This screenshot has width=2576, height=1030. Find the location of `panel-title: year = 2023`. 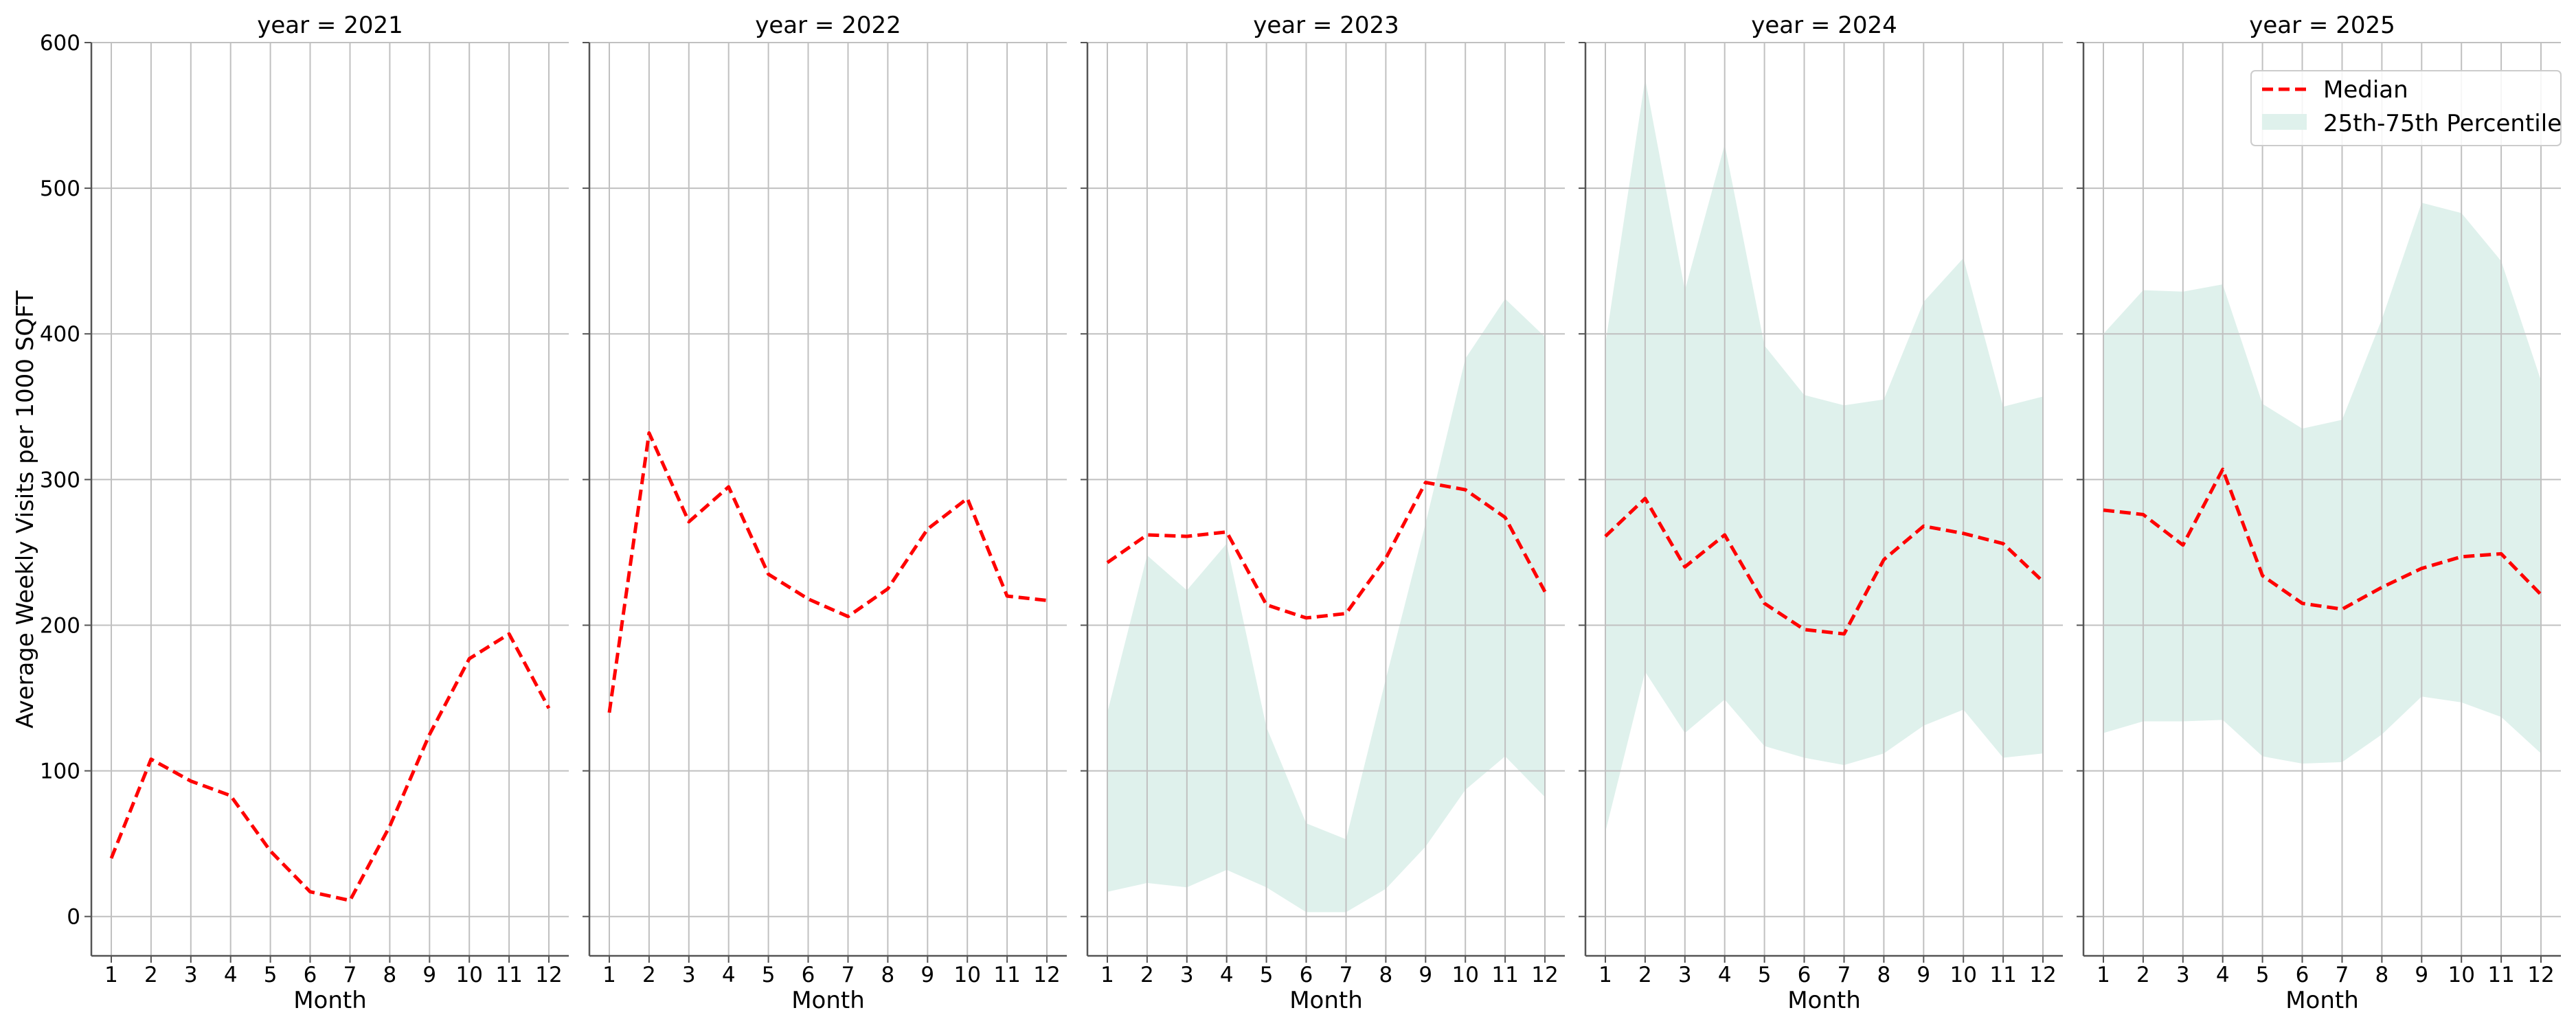

panel-title: year = 2023 is located at coordinates (1326, 25).